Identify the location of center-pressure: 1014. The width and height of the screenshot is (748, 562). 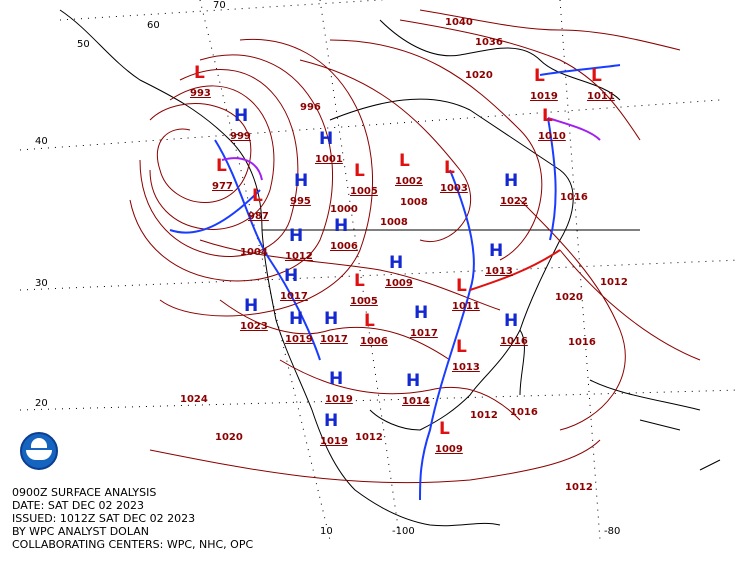
(416, 401).